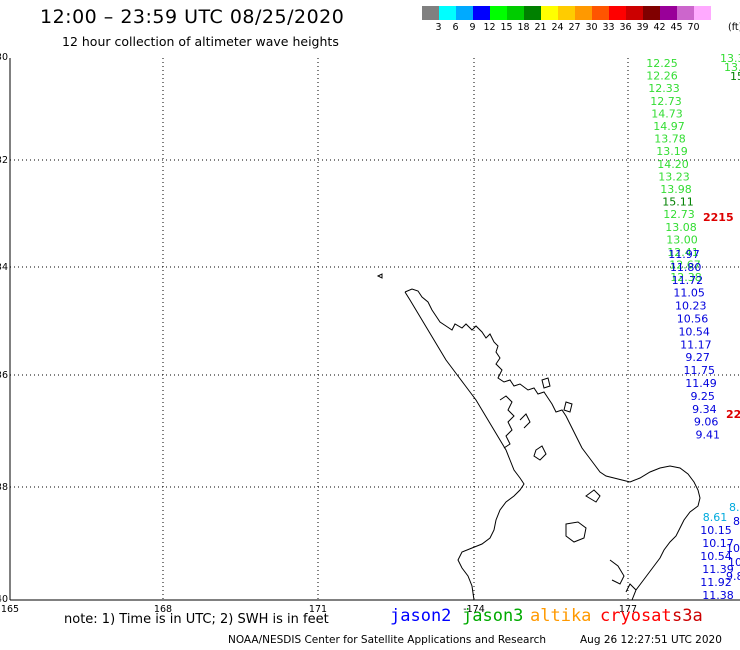 The image size is (740, 650). I want to click on swh-label-blue-edge: 9.84, so click(733, 576).